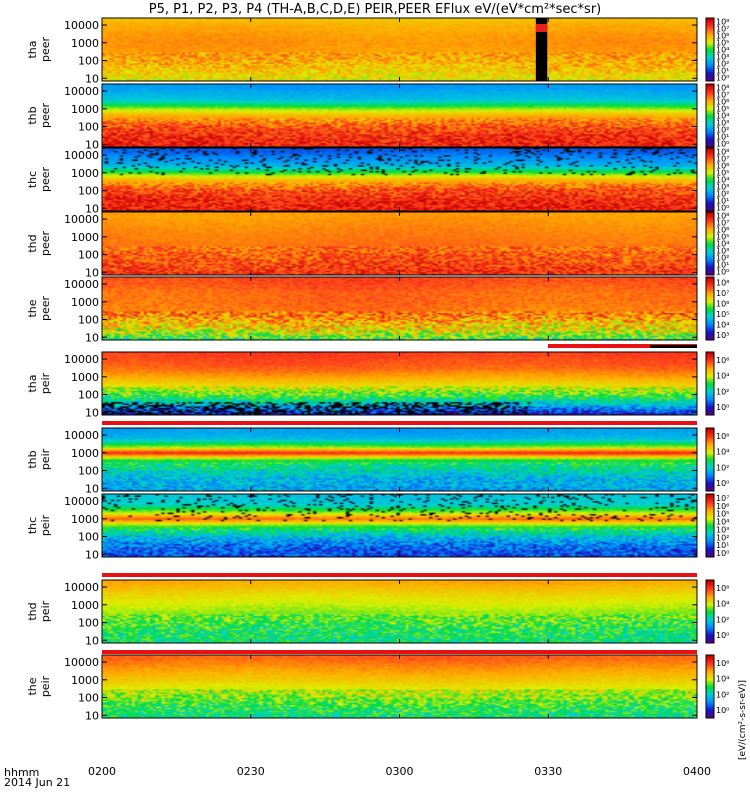 Image resolution: width=750 pixels, height=800 pixels. I want to click on colorbar-tick-thb-peer-7: 10⁷, so click(722, 95).